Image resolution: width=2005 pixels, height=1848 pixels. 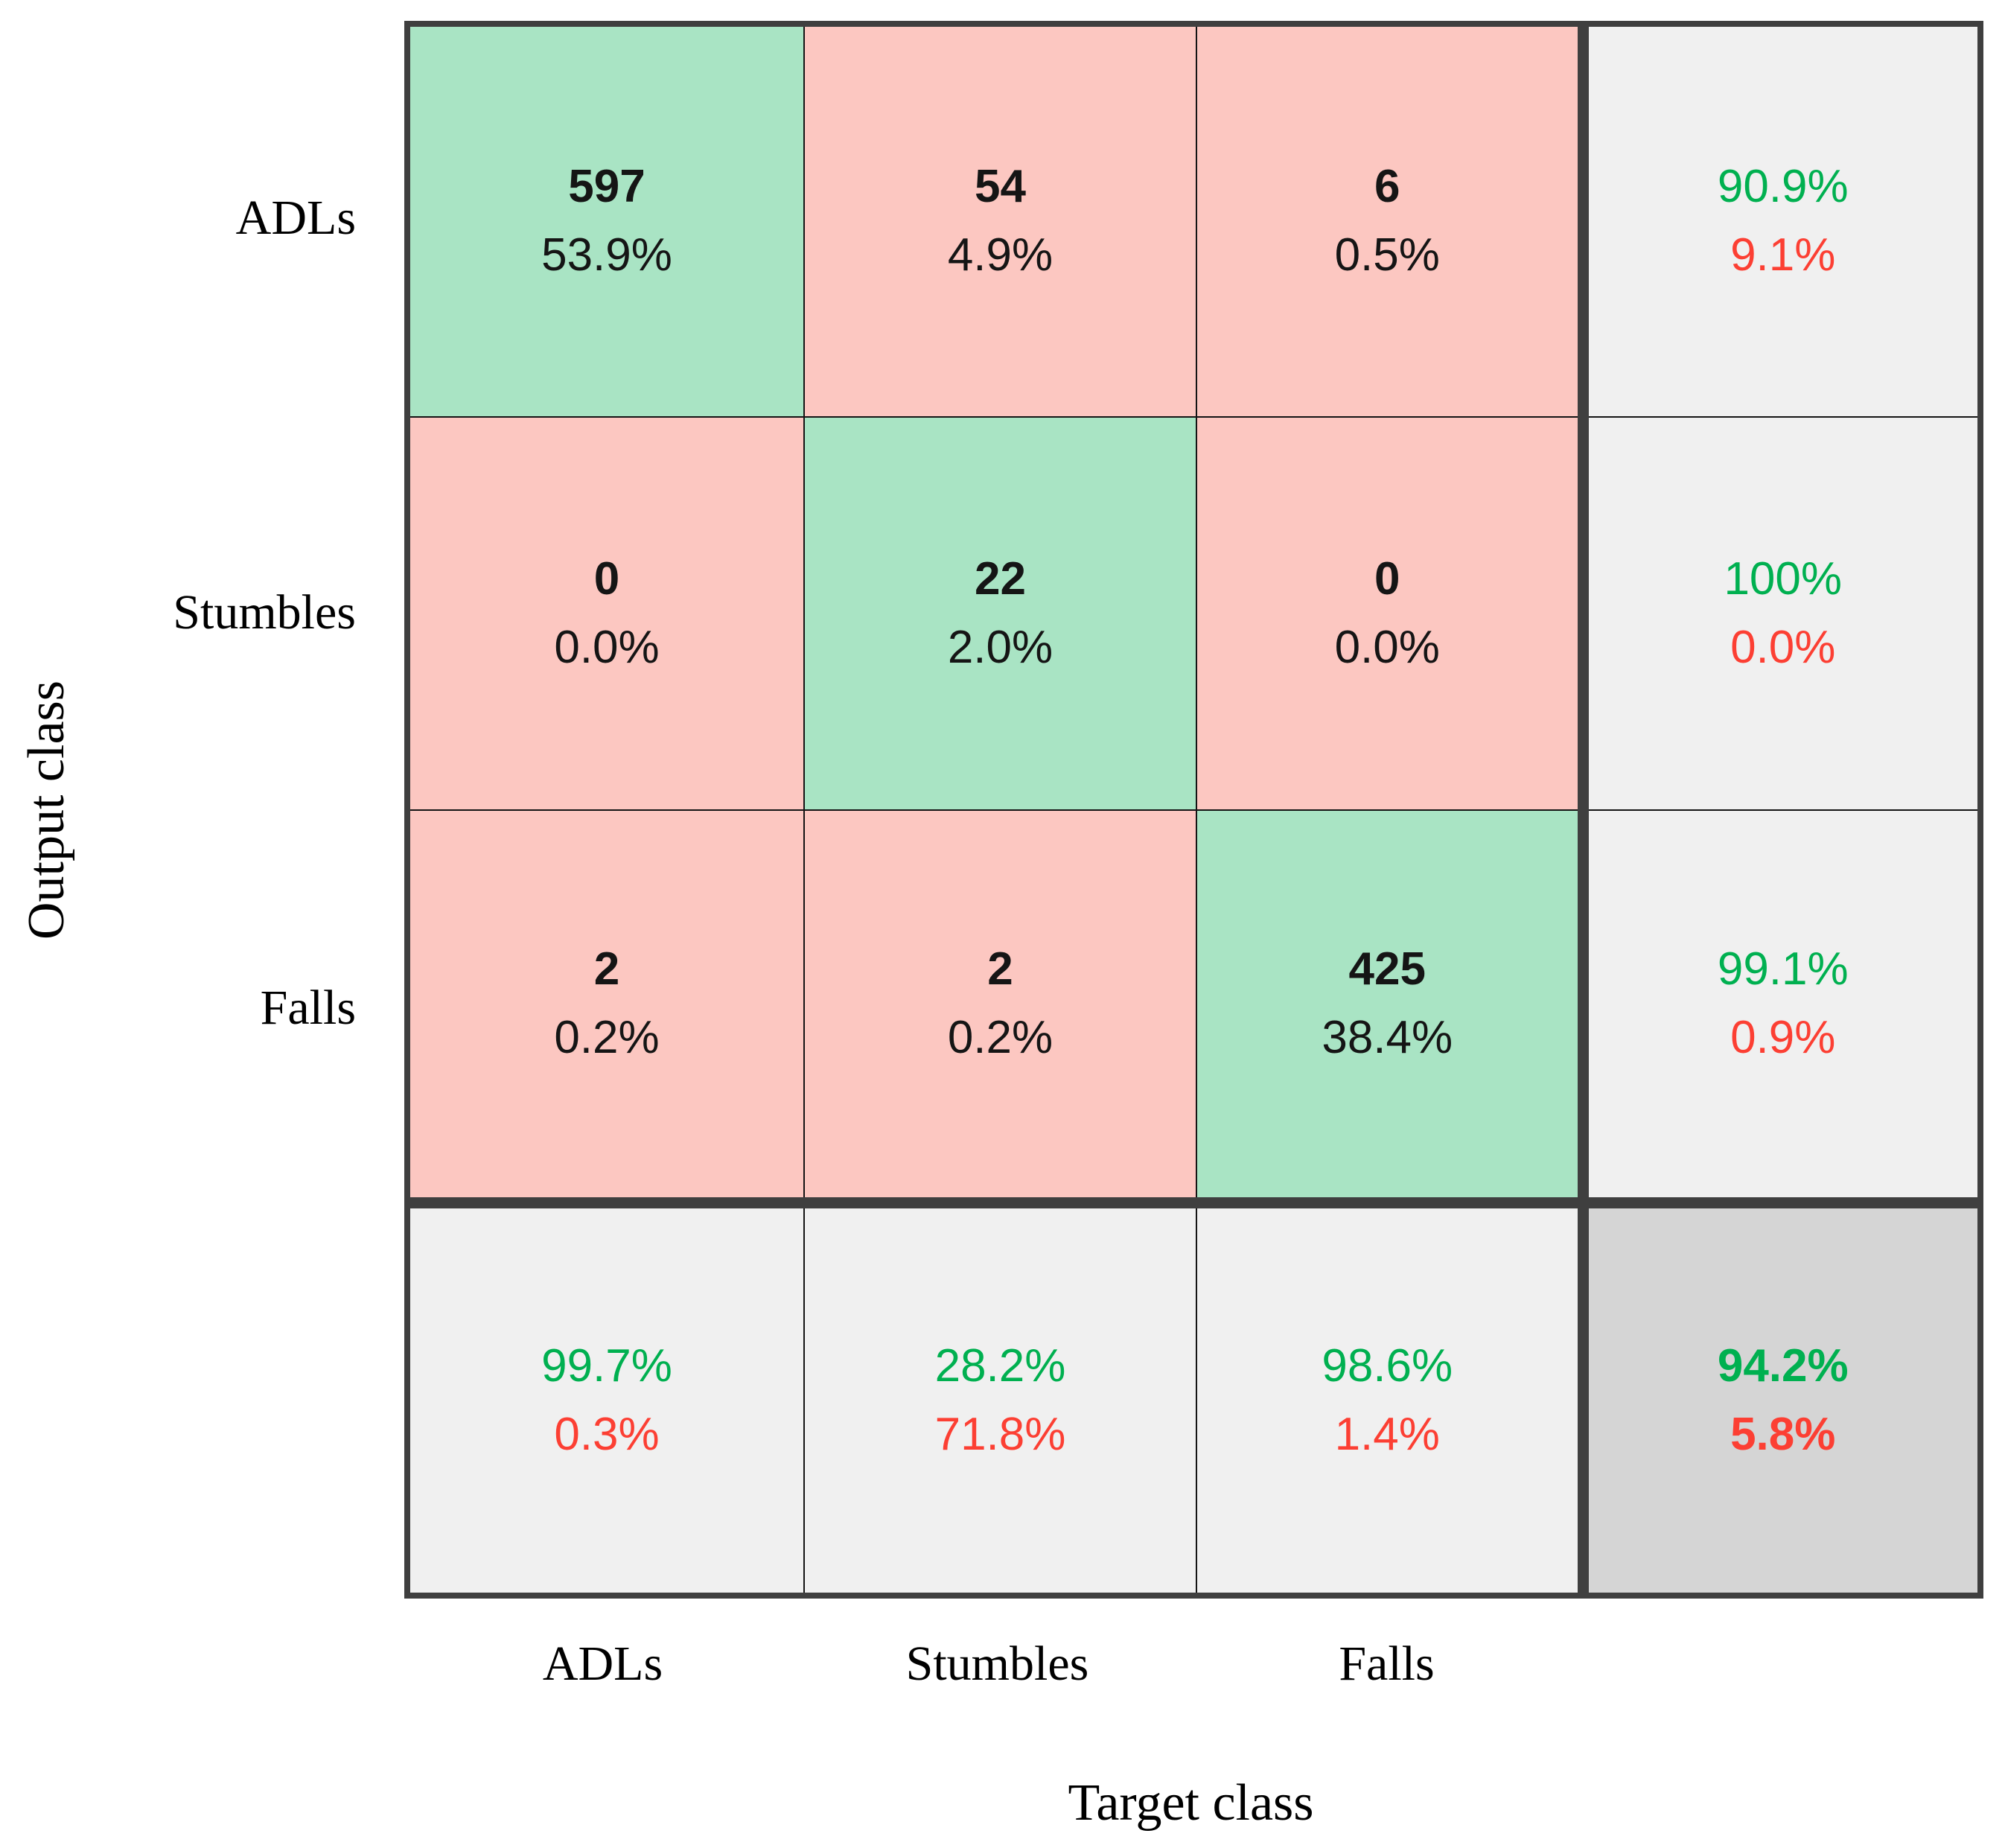 What do you see at coordinates (1390, 1396) in the screenshot?
I see `col-summary-falls: 98.6% 1.4%` at bounding box center [1390, 1396].